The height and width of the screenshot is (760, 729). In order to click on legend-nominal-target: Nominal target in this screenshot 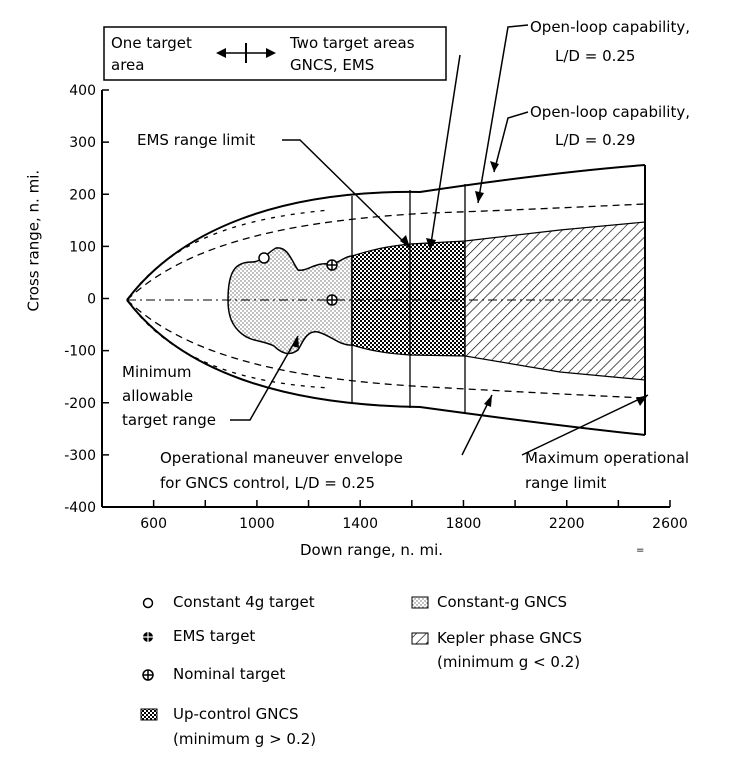, I will do `click(229, 674)`.